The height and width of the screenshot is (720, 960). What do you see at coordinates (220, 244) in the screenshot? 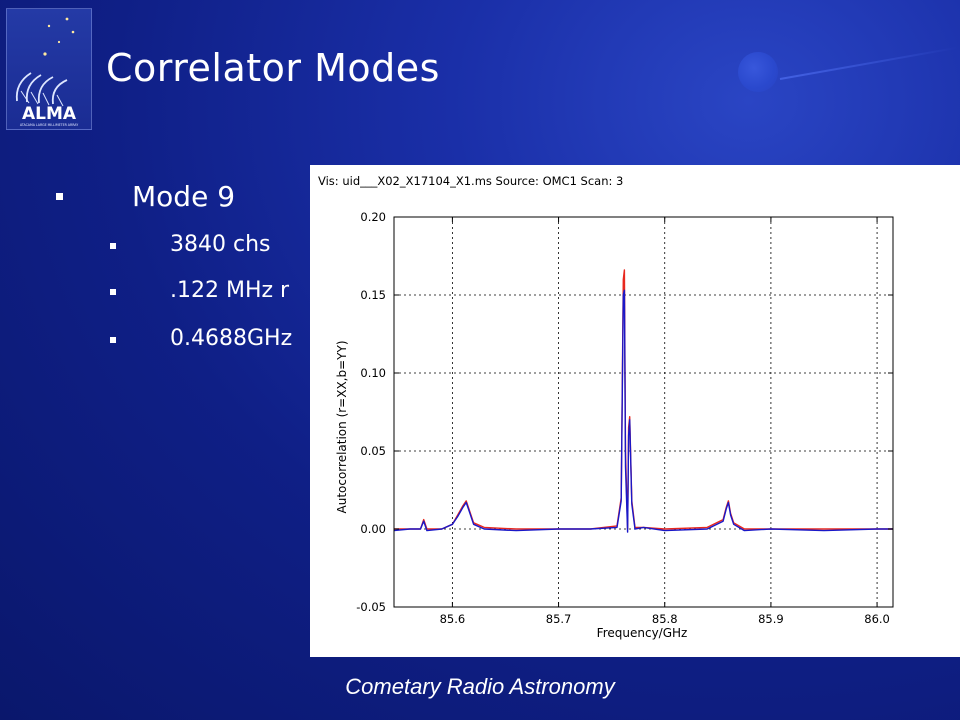
I see `bullet-sub-label: 3840 chs` at bounding box center [220, 244].